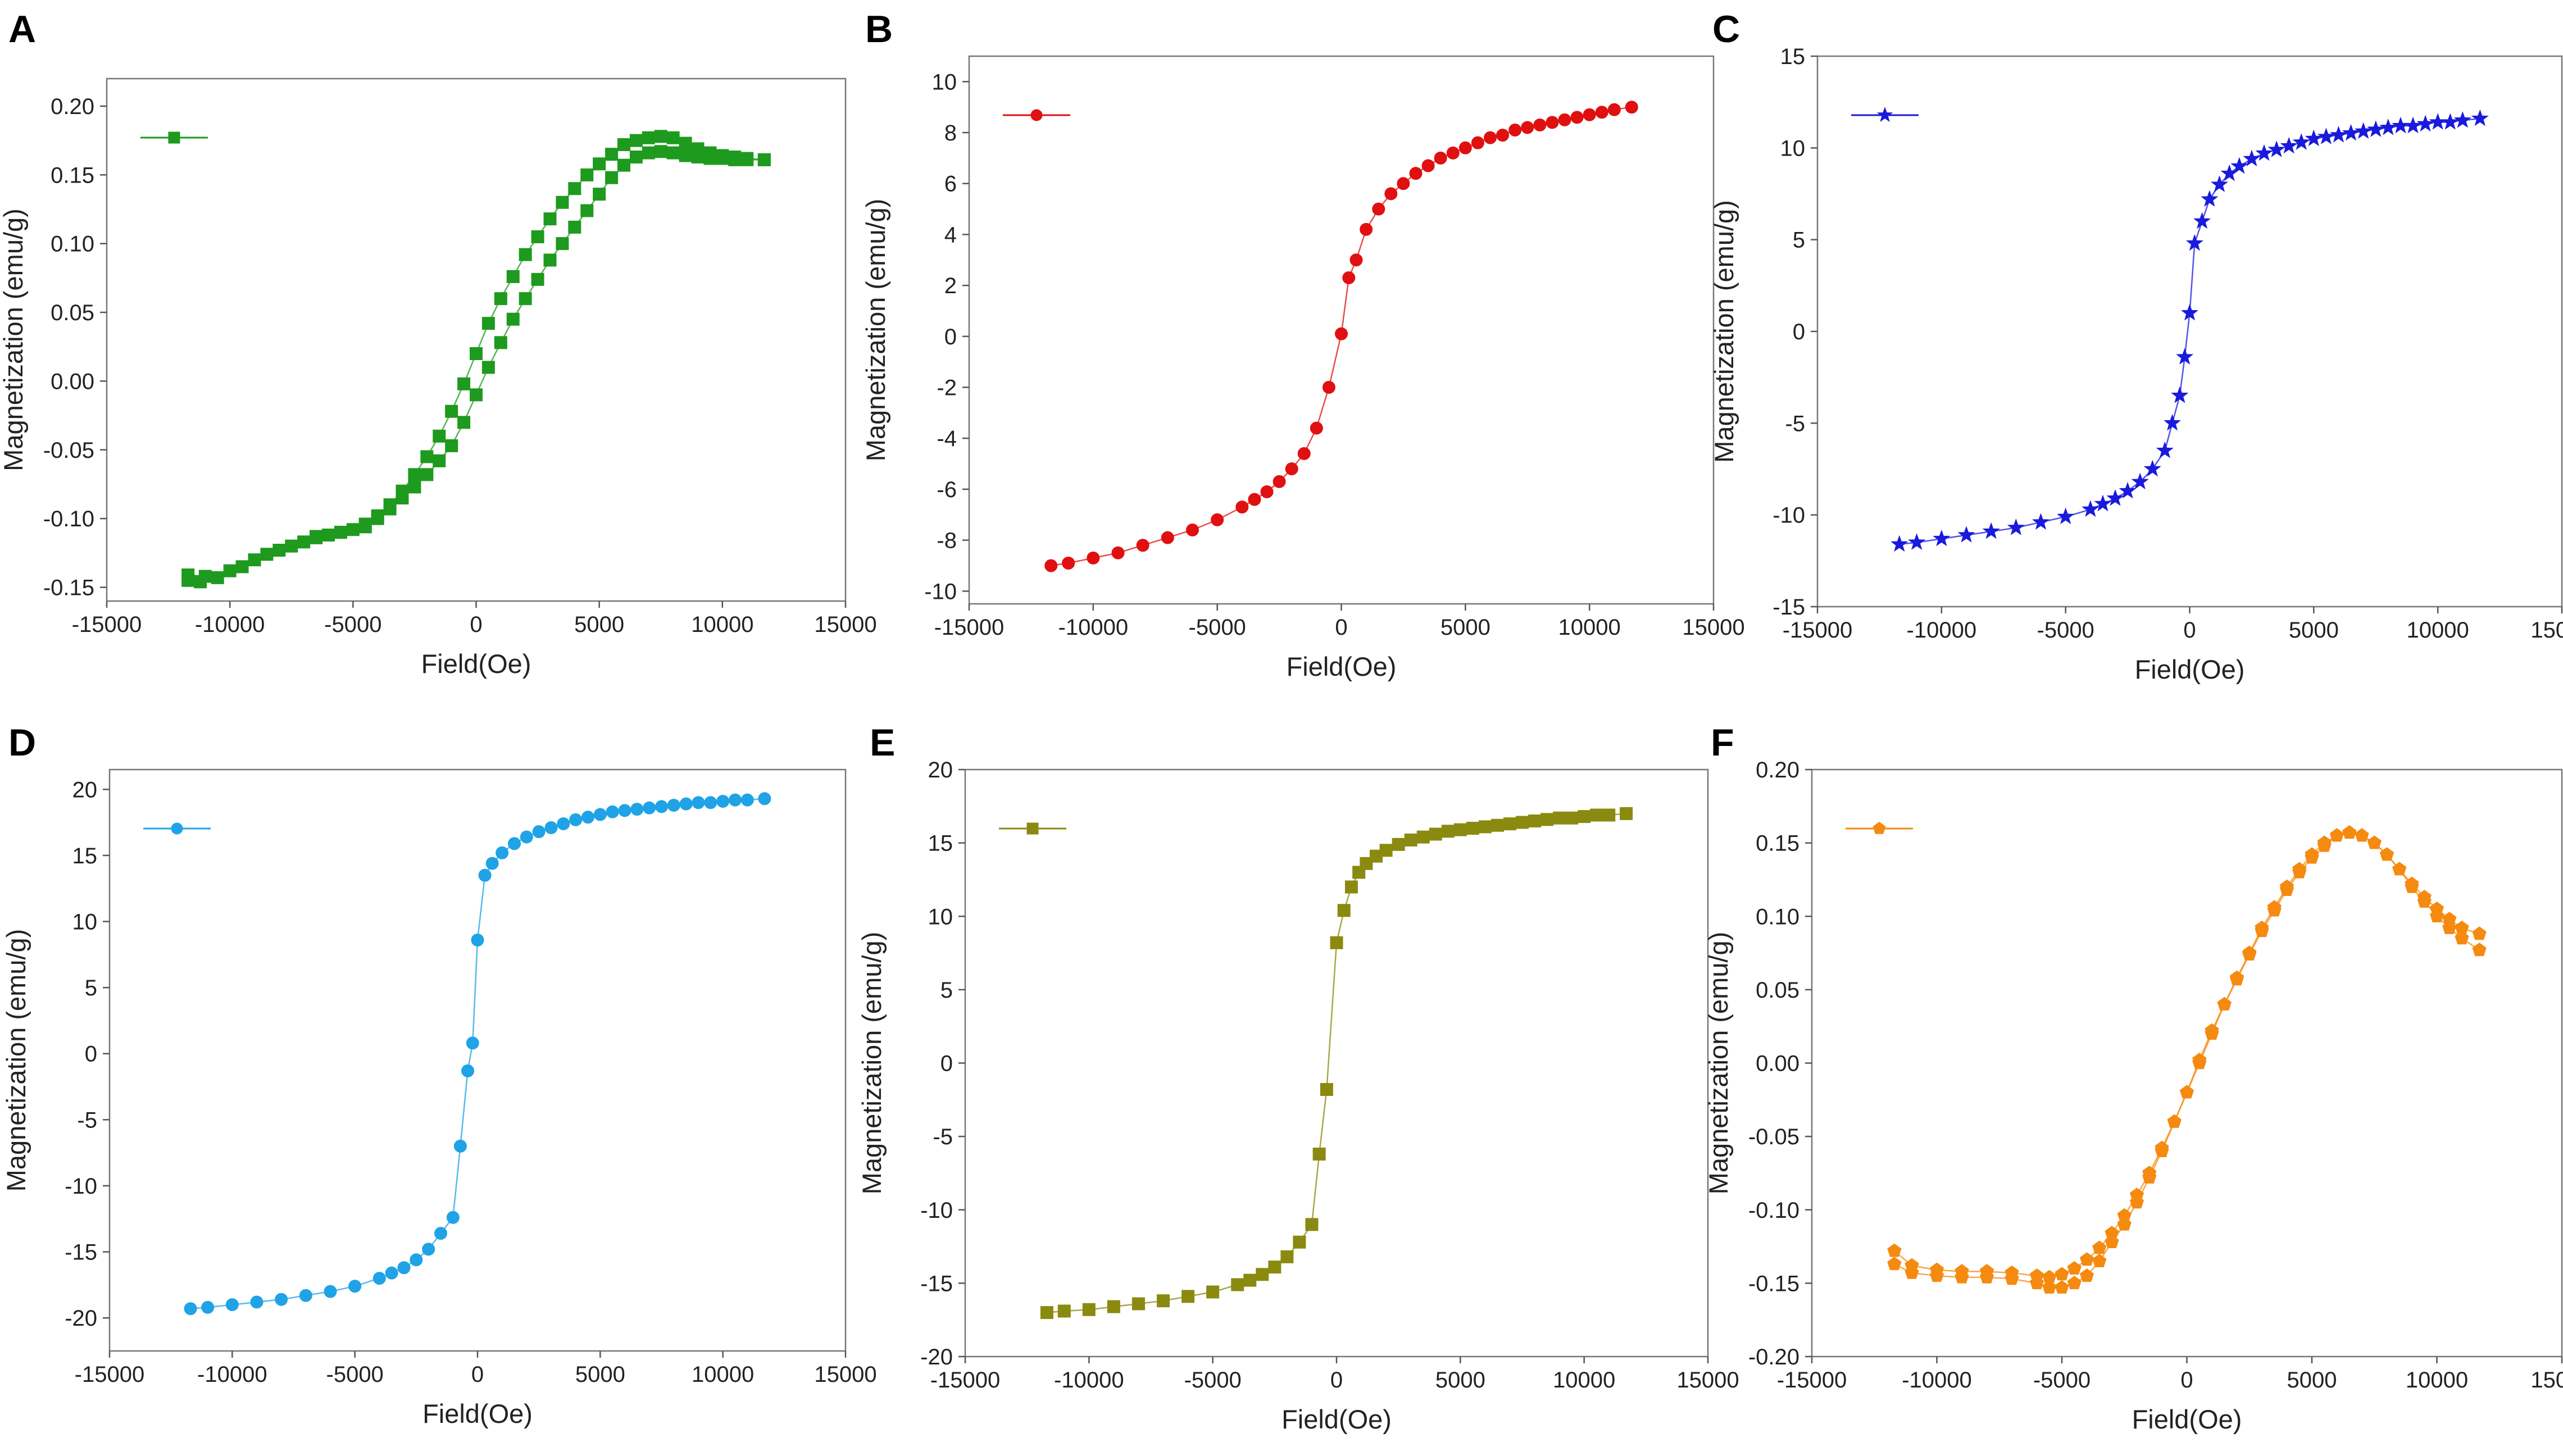 Image resolution: width=2563 pixels, height=1456 pixels. Describe the element at coordinates (950, 286) in the screenshot. I see `y-tick-label: 2` at that location.